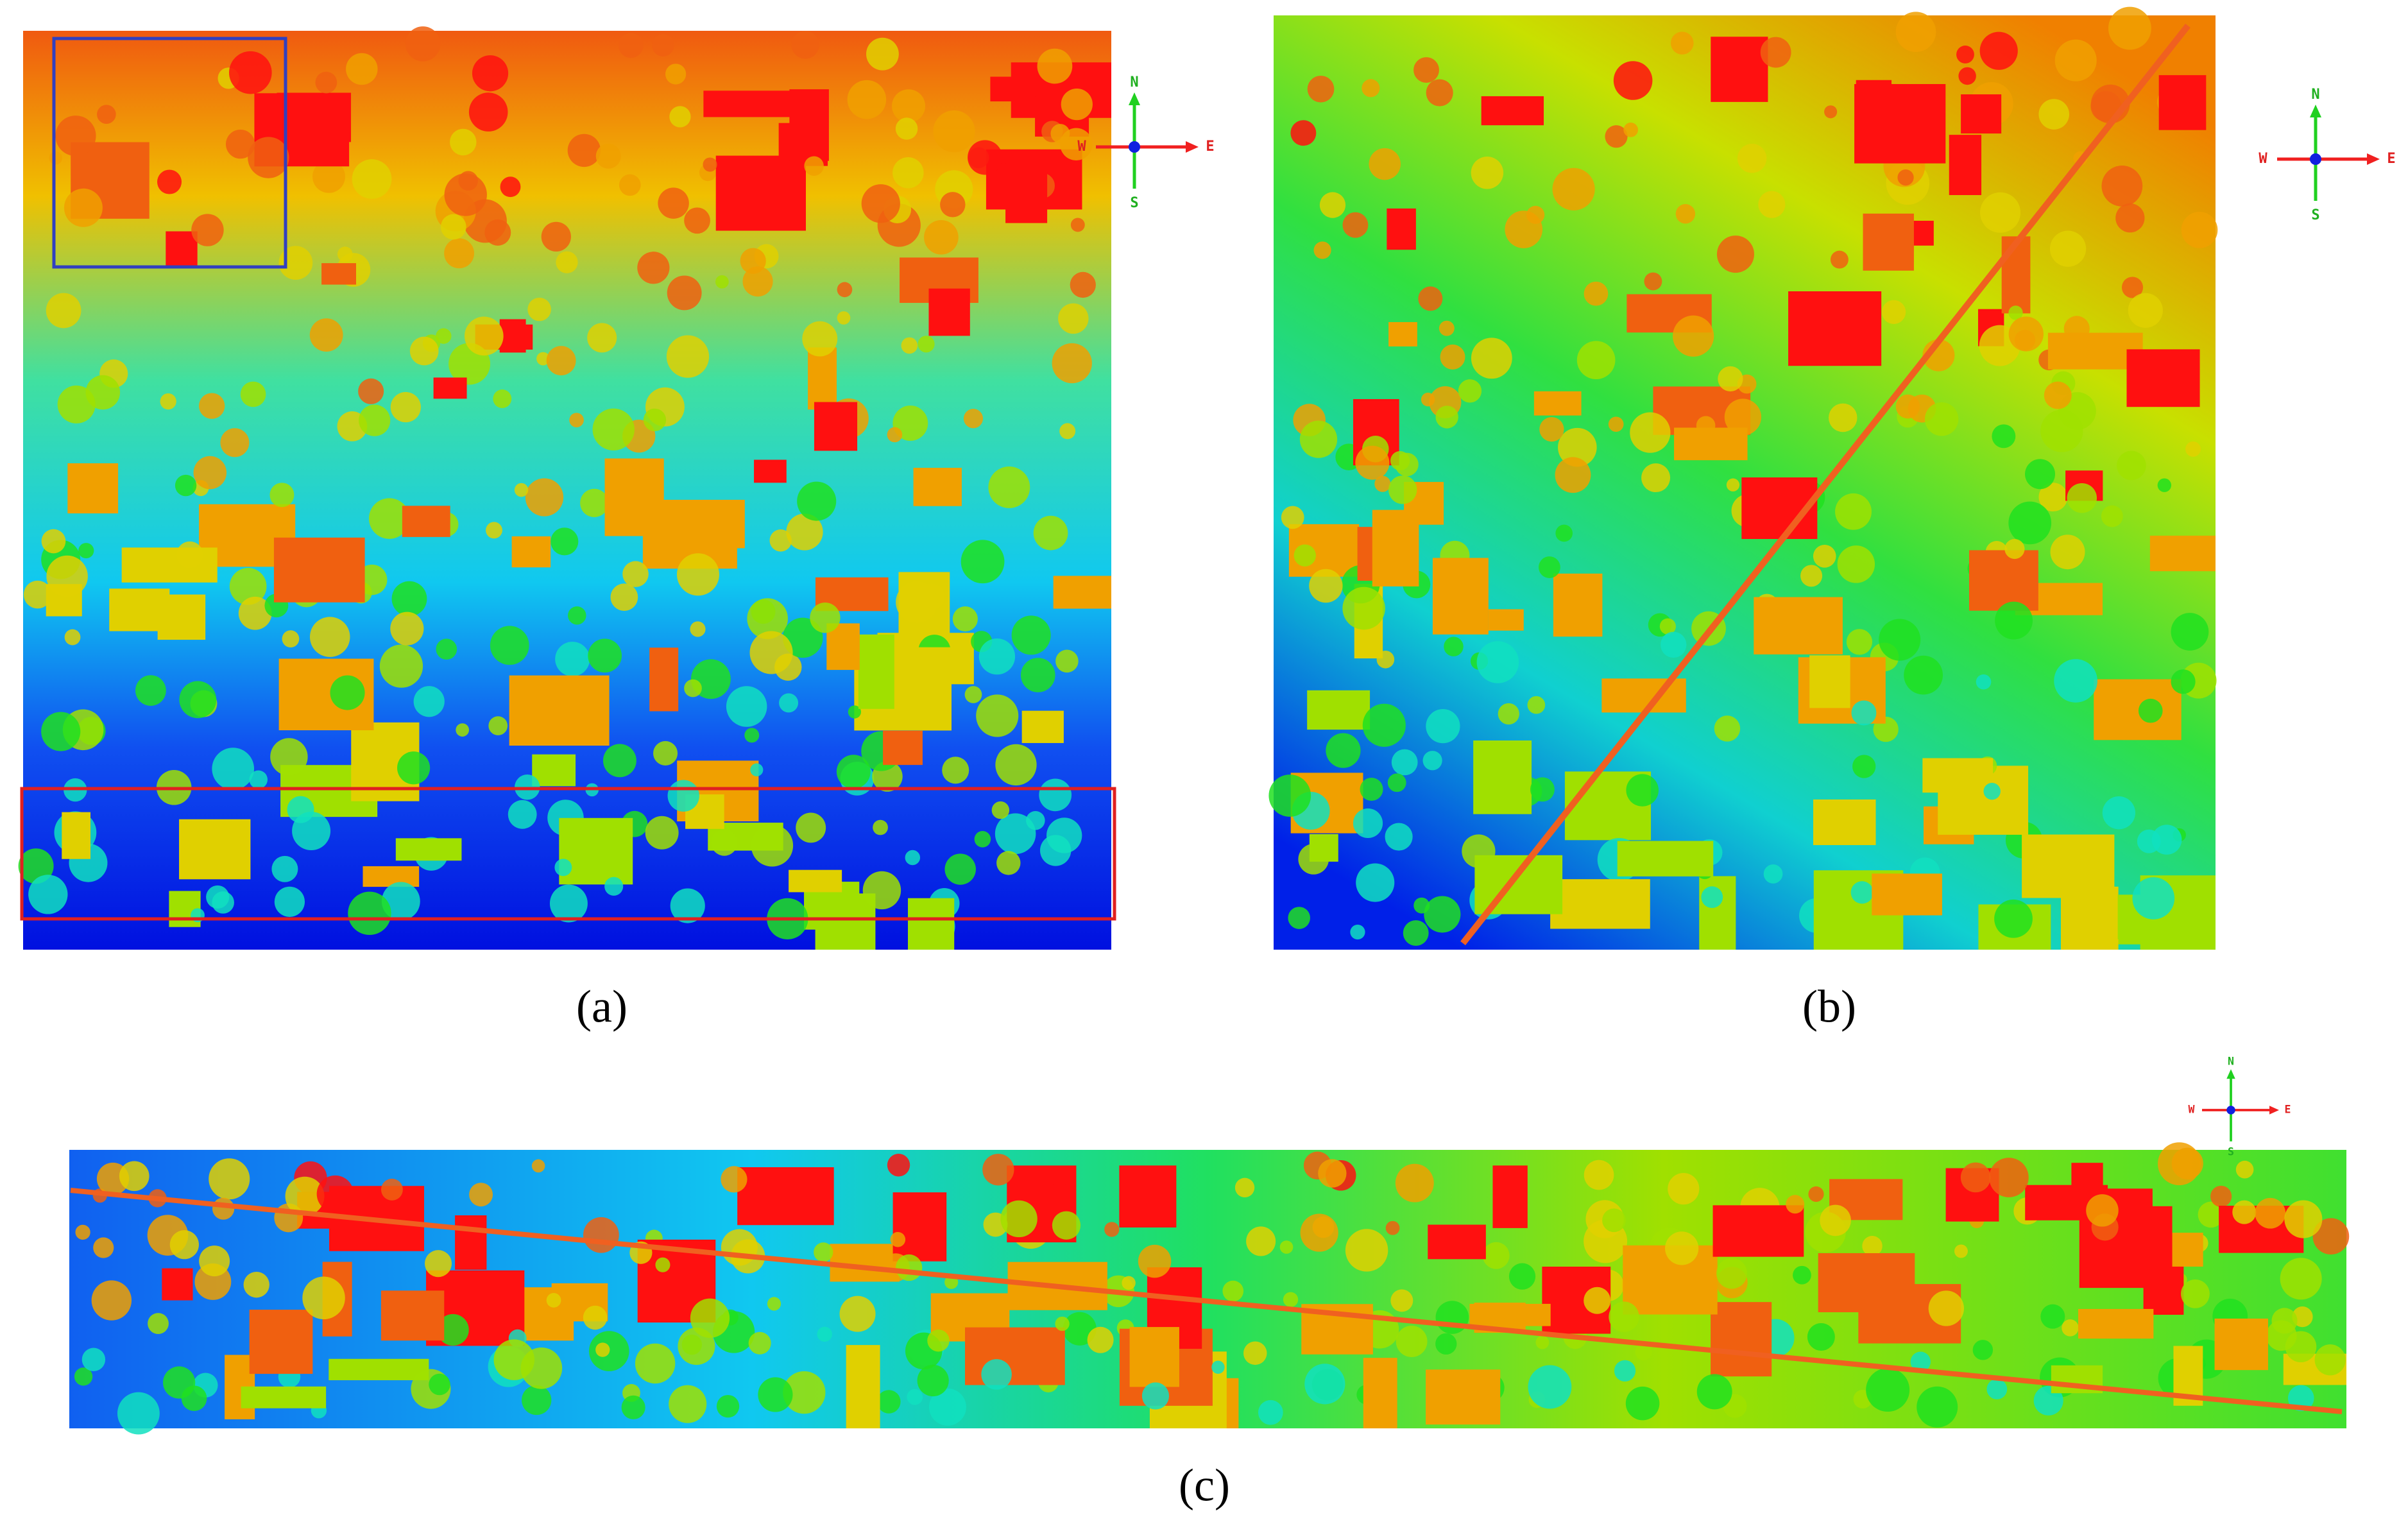 The height and width of the screenshot is (1540, 2408). What do you see at coordinates (2315, 95) in the screenshot?
I see `compass-north: N` at bounding box center [2315, 95].